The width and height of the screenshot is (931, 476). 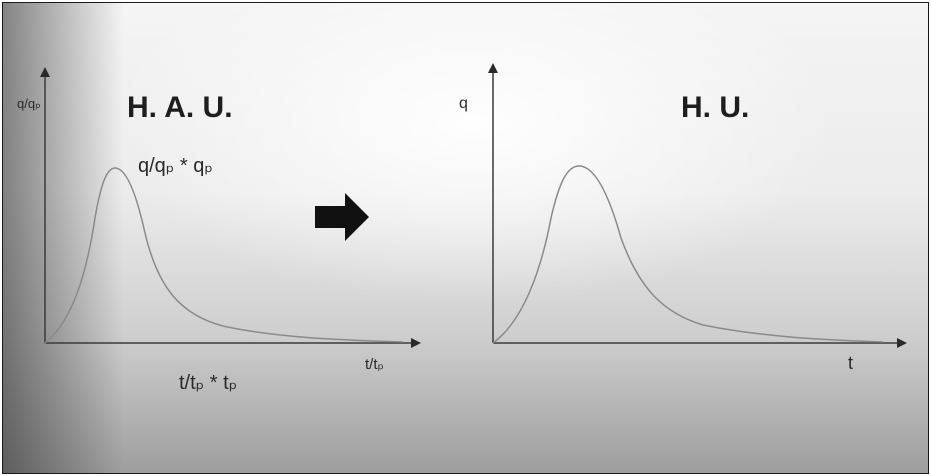 What do you see at coordinates (29, 103) in the screenshot?
I see `left-y-axis-label: q/qₚ` at bounding box center [29, 103].